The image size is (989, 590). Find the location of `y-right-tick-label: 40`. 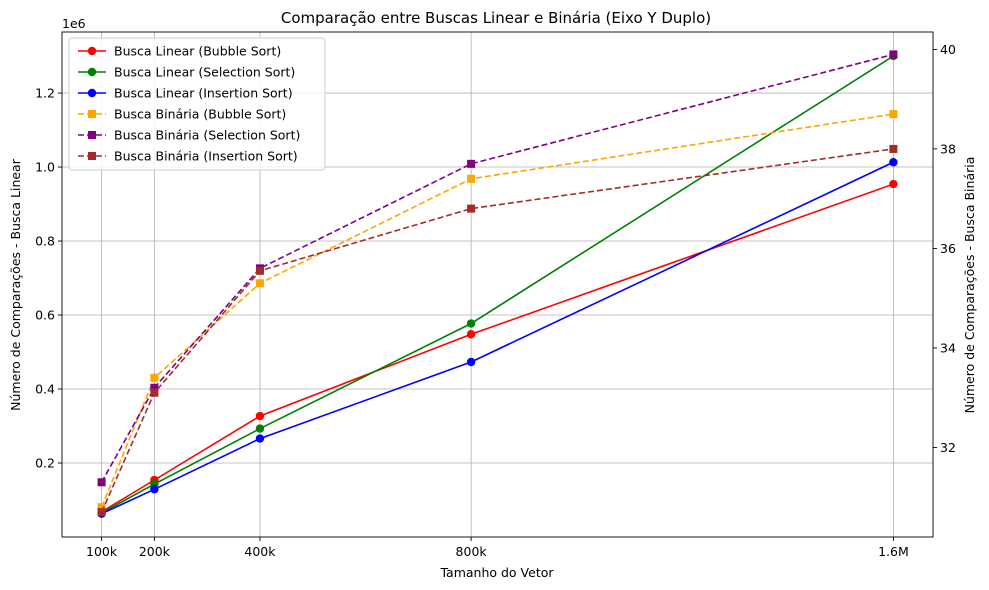

y-right-tick-label: 40 is located at coordinates (948, 49).